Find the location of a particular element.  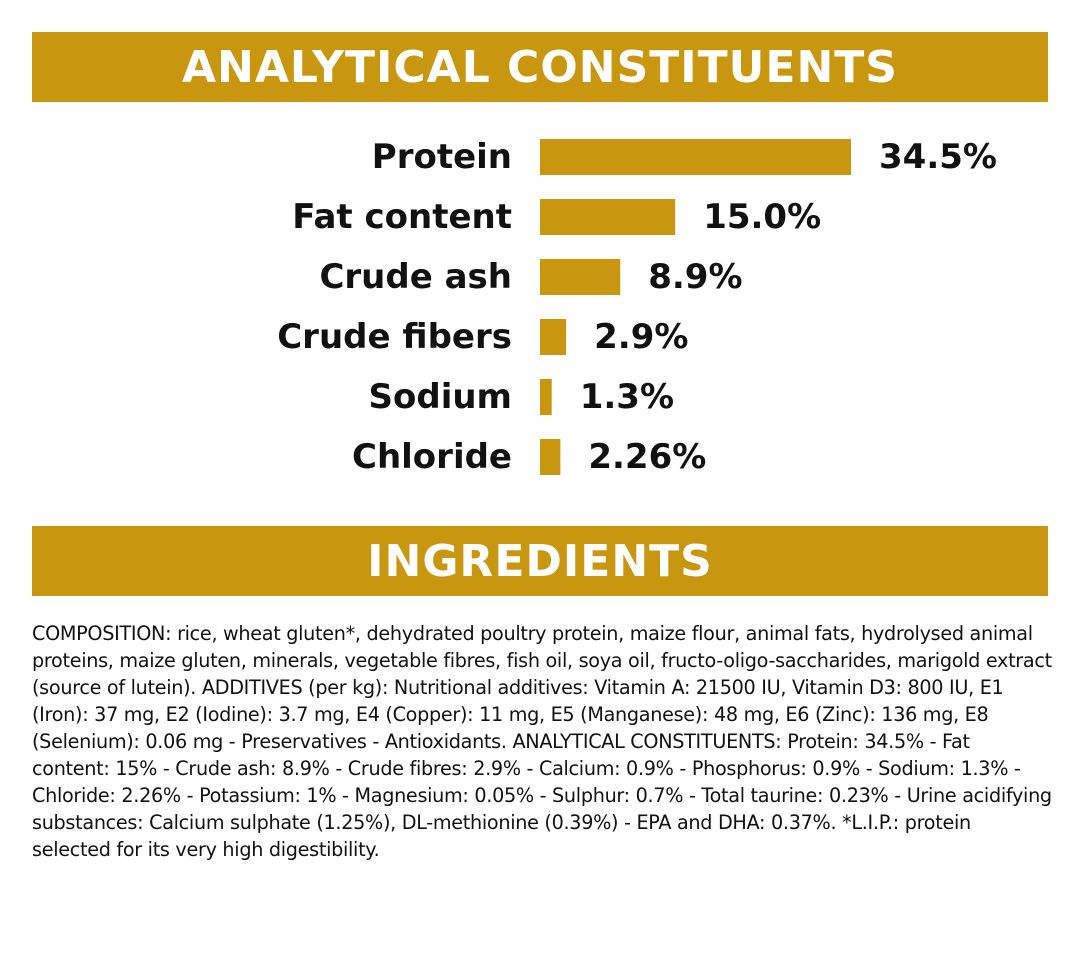

value-label-fat-content: 15.0% is located at coordinates (762, 217).